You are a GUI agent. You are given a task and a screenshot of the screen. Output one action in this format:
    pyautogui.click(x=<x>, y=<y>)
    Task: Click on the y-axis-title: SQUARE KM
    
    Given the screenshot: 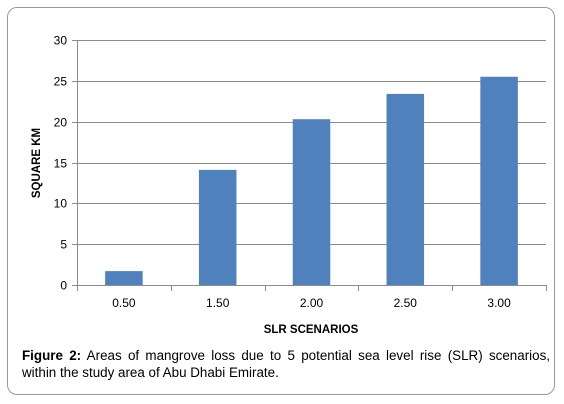 What is the action you would take?
    pyautogui.click(x=37, y=163)
    